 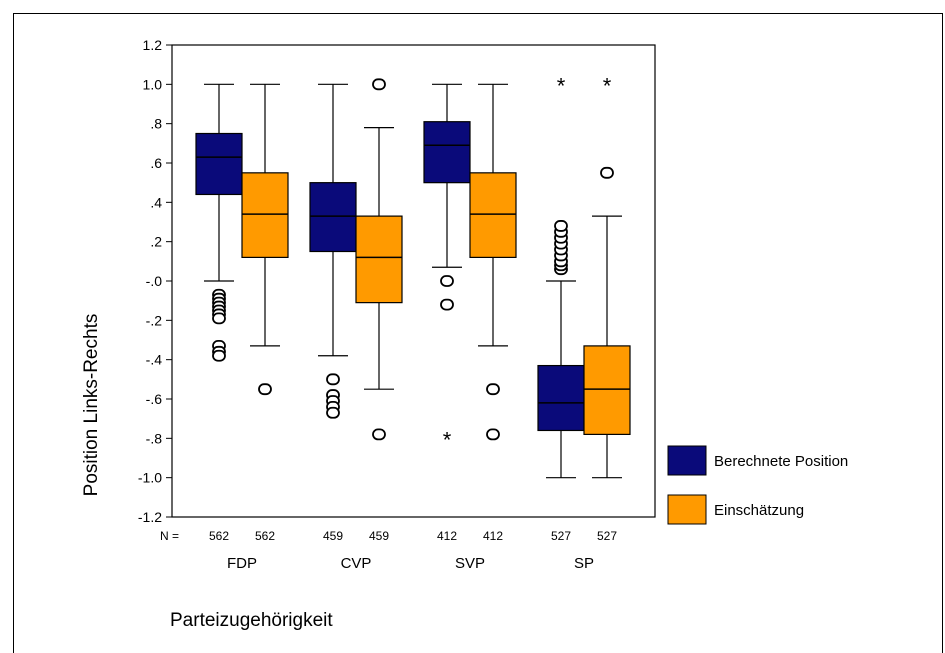 I want to click on y-axis-label: Position Links-Rechts, so click(x=91, y=405).